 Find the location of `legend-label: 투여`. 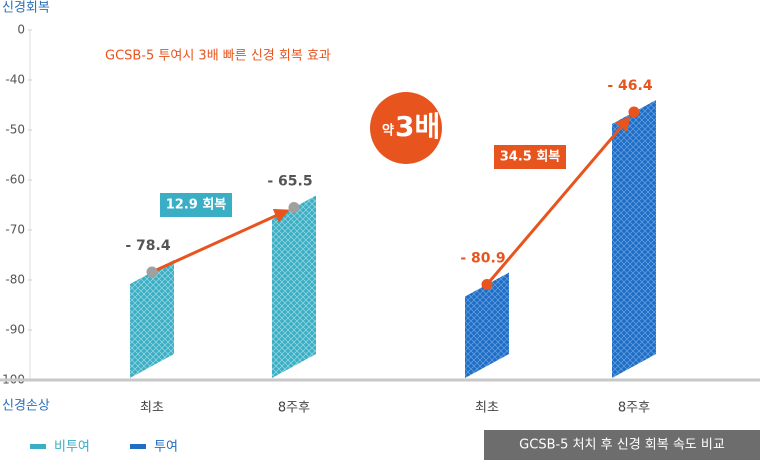

legend-label: 투여 is located at coordinates (166, 447).